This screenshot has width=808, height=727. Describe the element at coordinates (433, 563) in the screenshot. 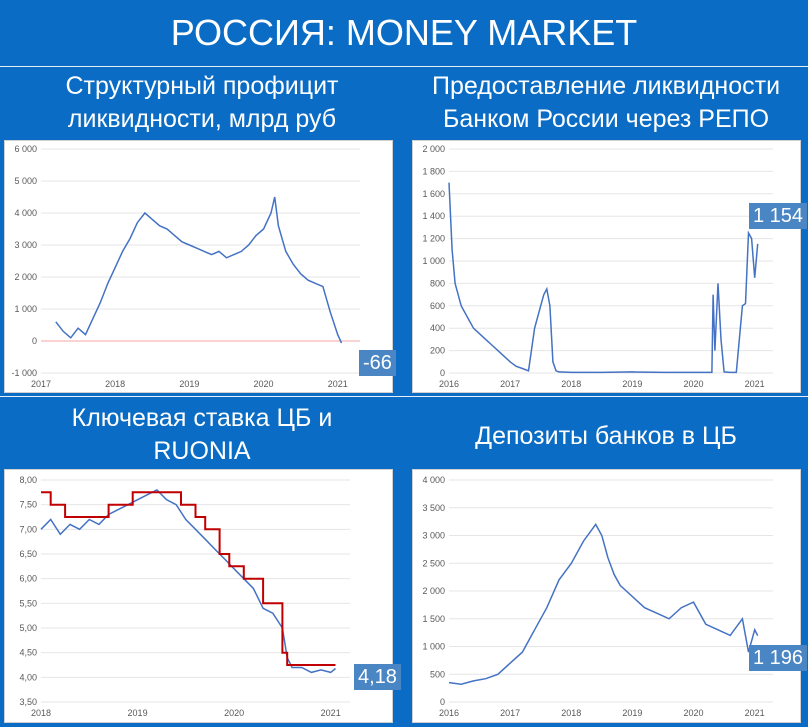

I see `y-tick-label: 2 500` at that location.